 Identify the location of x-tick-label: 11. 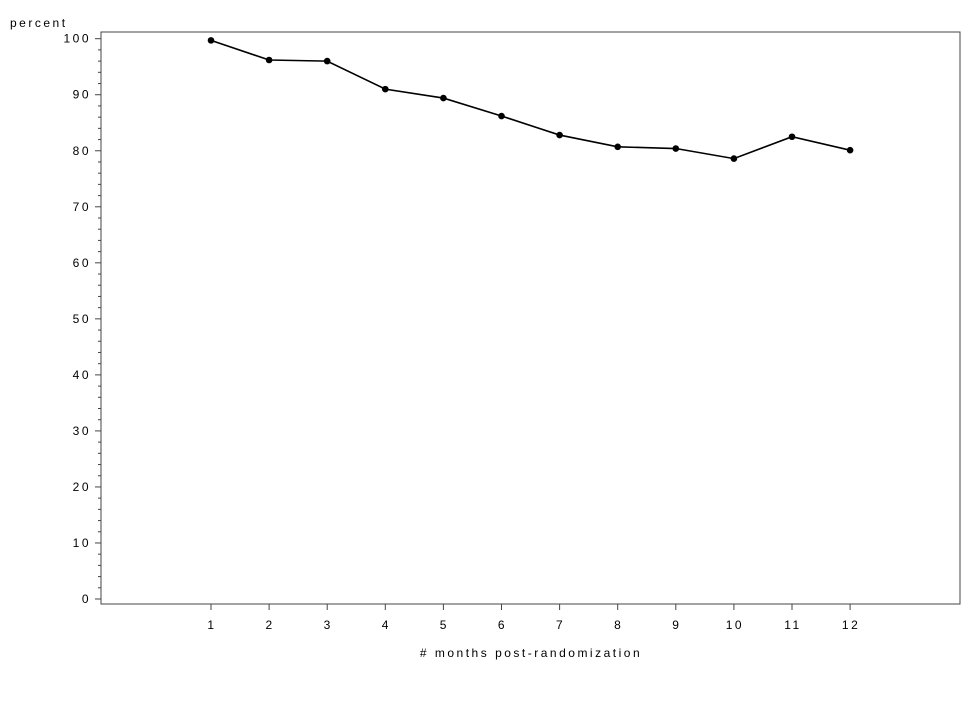
(792, 625).